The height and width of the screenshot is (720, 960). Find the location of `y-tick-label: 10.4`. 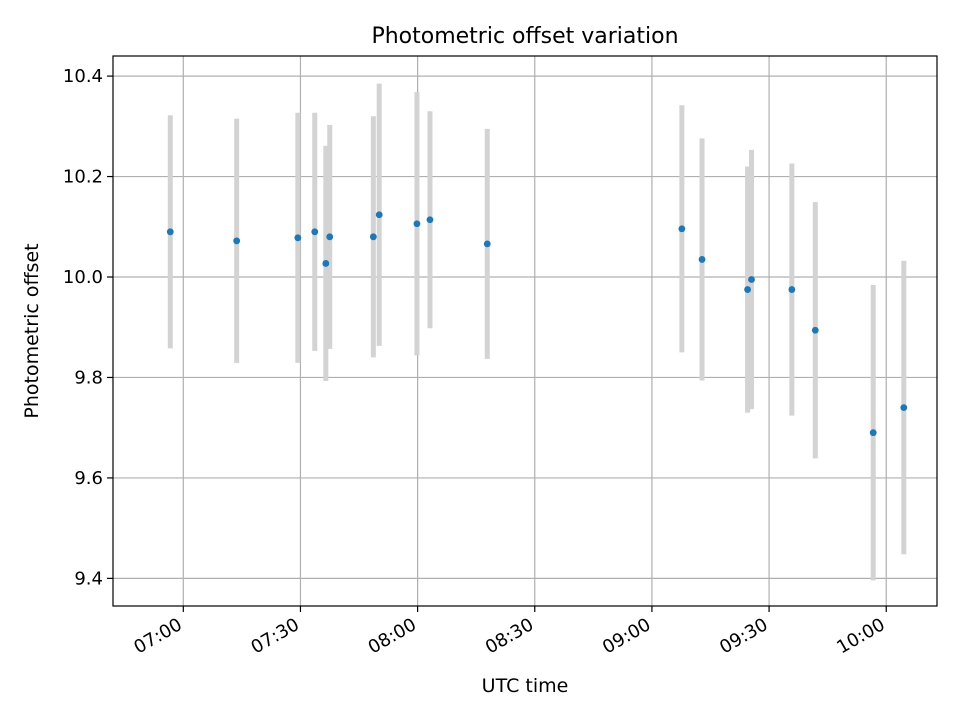

y-tick-label: 10.4 is located at coordinates (83, 76).